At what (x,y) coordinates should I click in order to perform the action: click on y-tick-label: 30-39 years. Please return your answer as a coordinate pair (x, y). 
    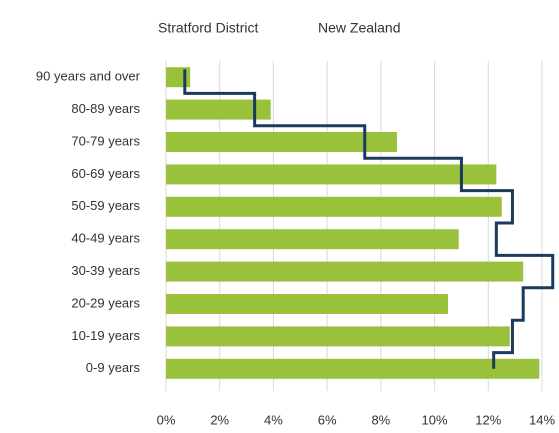
    Looking at the image, I should click on (105, 270).